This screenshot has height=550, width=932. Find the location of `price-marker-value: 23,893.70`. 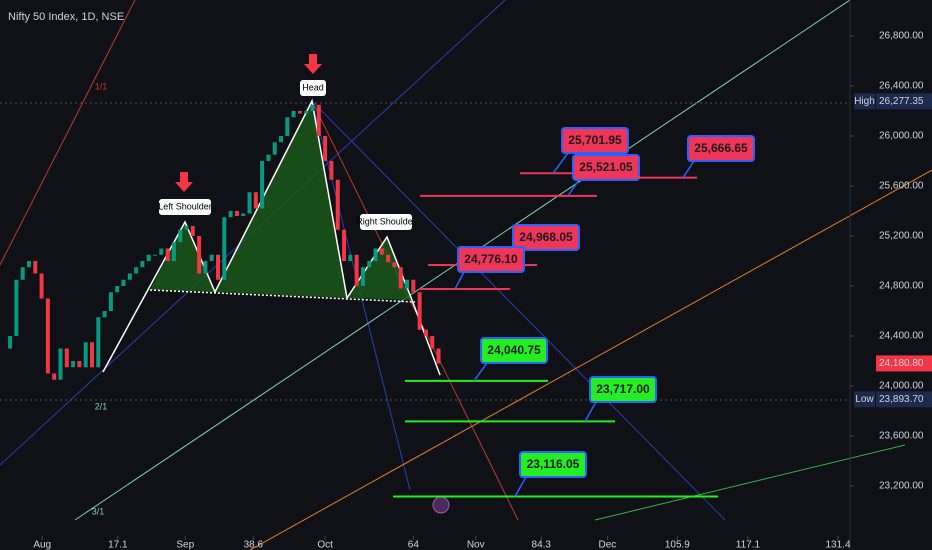

price-marker-value: 23,893.70 is located at coordinates (901, 399).